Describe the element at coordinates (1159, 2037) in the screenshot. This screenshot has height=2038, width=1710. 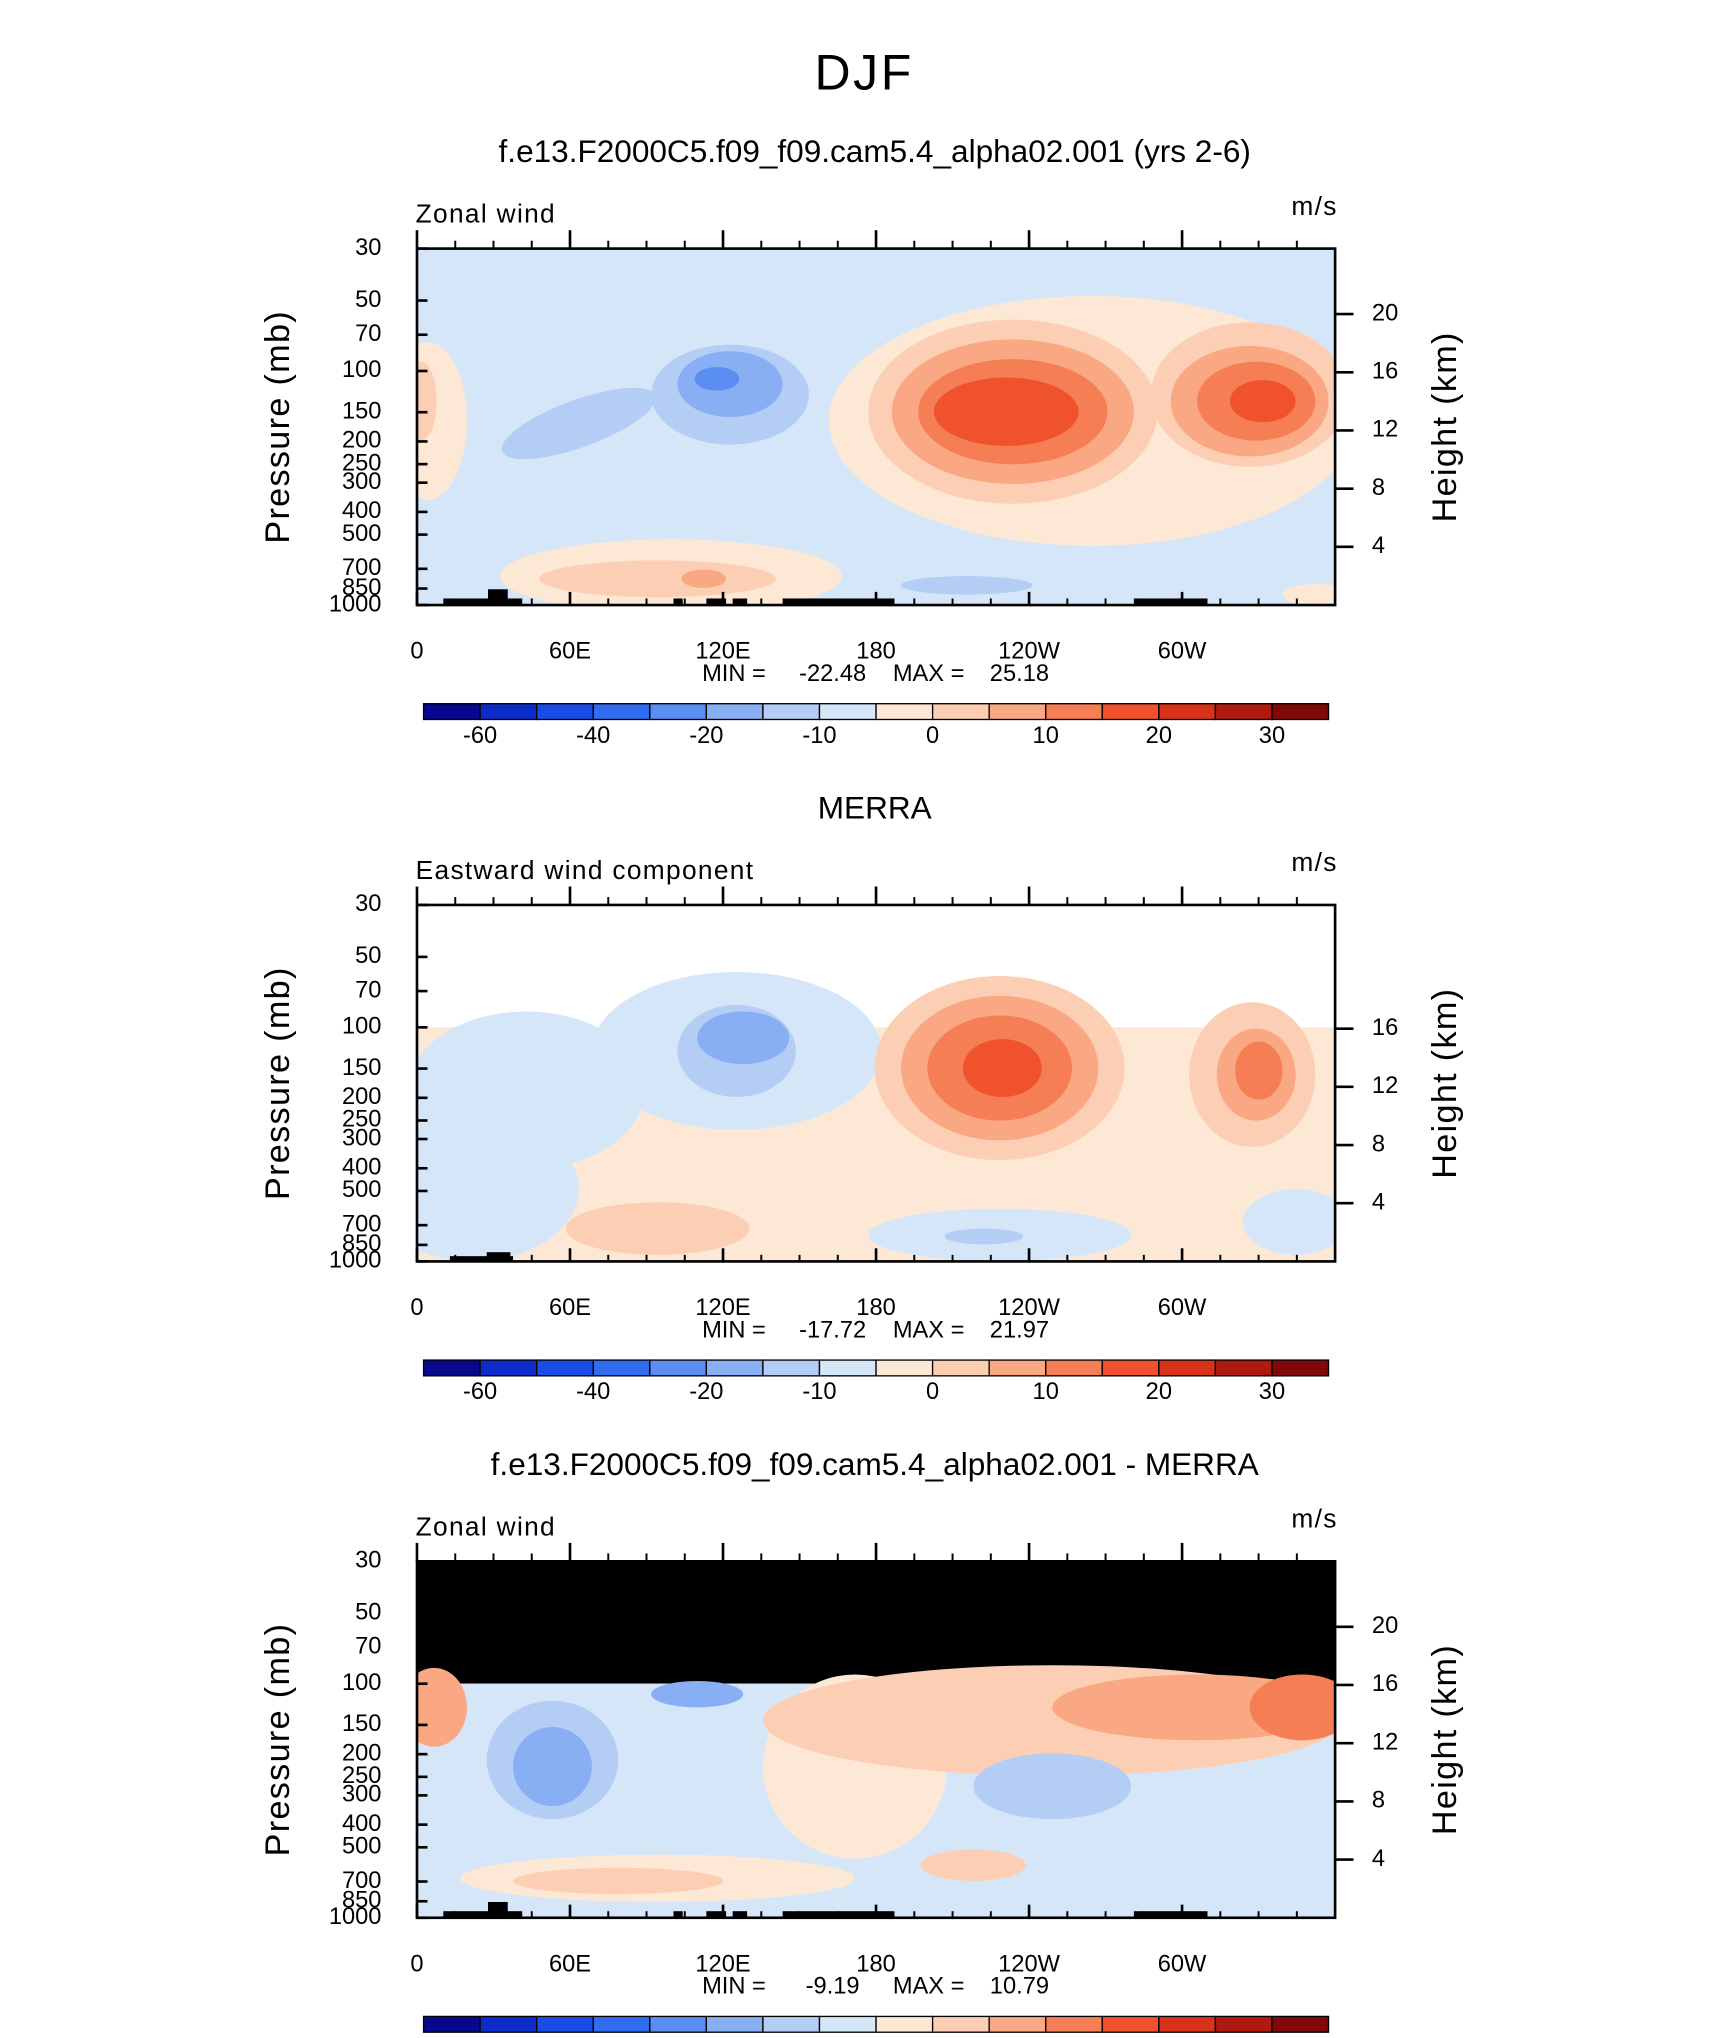
I see `colorbar-label: 12` at that location.